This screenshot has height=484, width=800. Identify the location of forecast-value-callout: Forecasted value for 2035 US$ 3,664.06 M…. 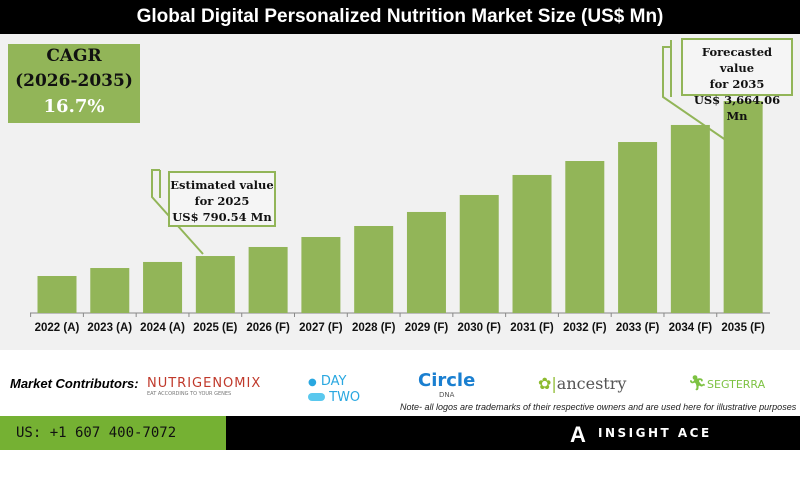
(737, 80).